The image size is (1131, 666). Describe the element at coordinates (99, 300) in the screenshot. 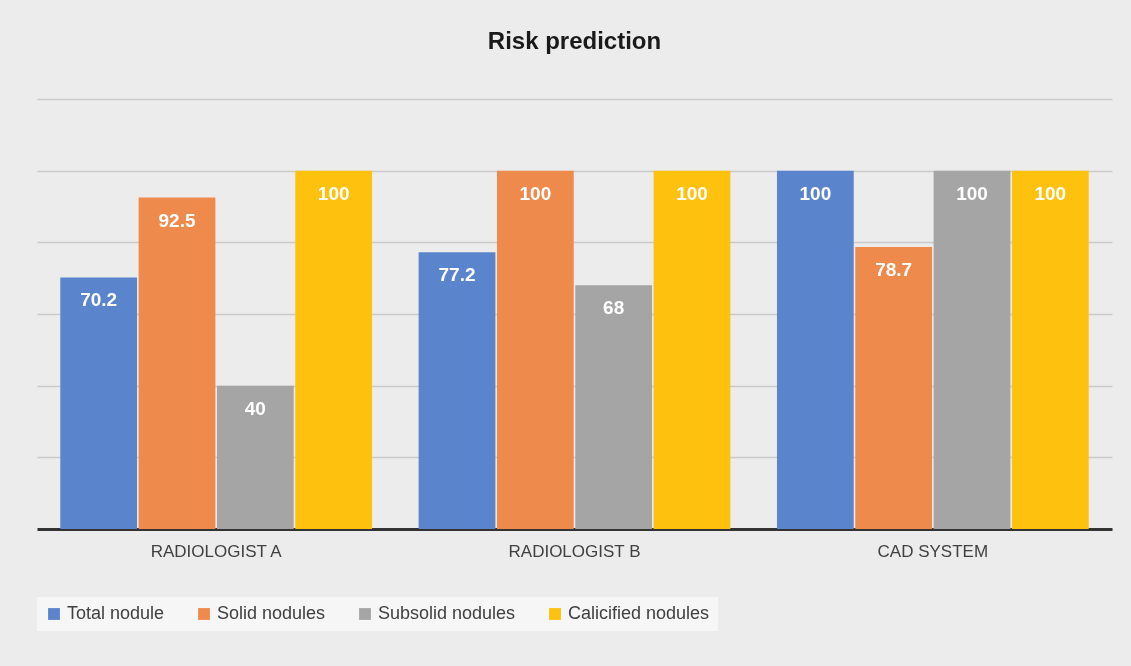

I see `data-label: 70.2` at that location.